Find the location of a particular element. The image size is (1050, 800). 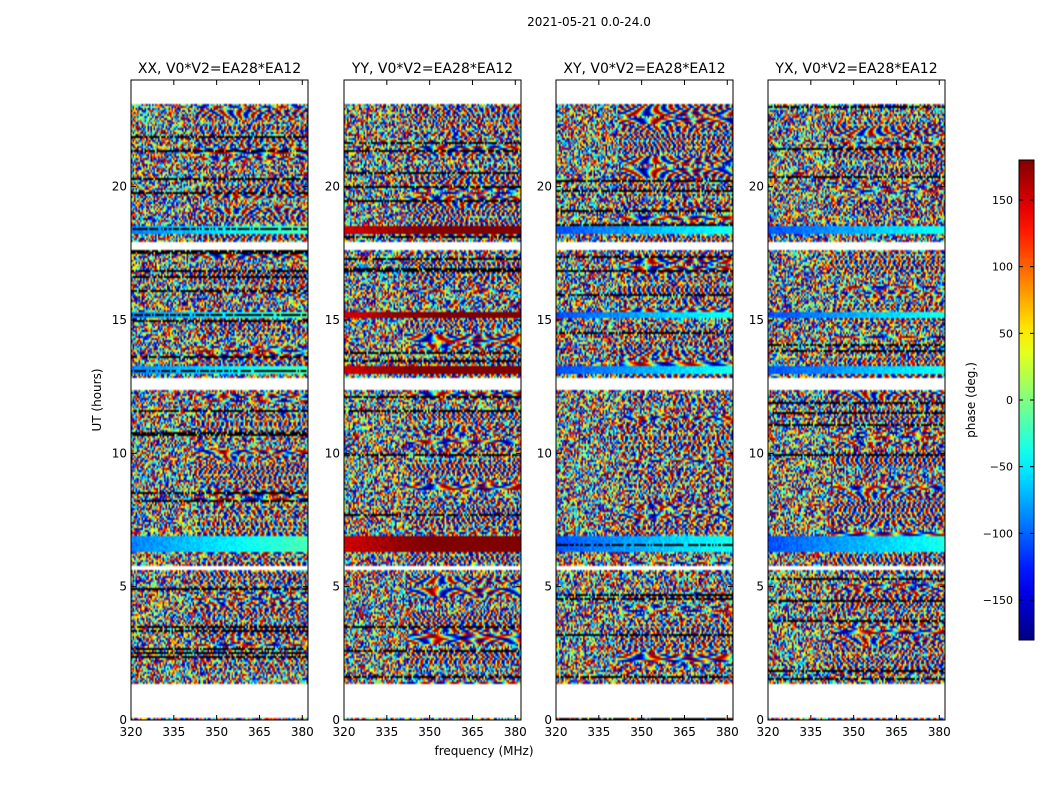

colorbar-tick-label: 0 is located at coordinates (1009, 400).